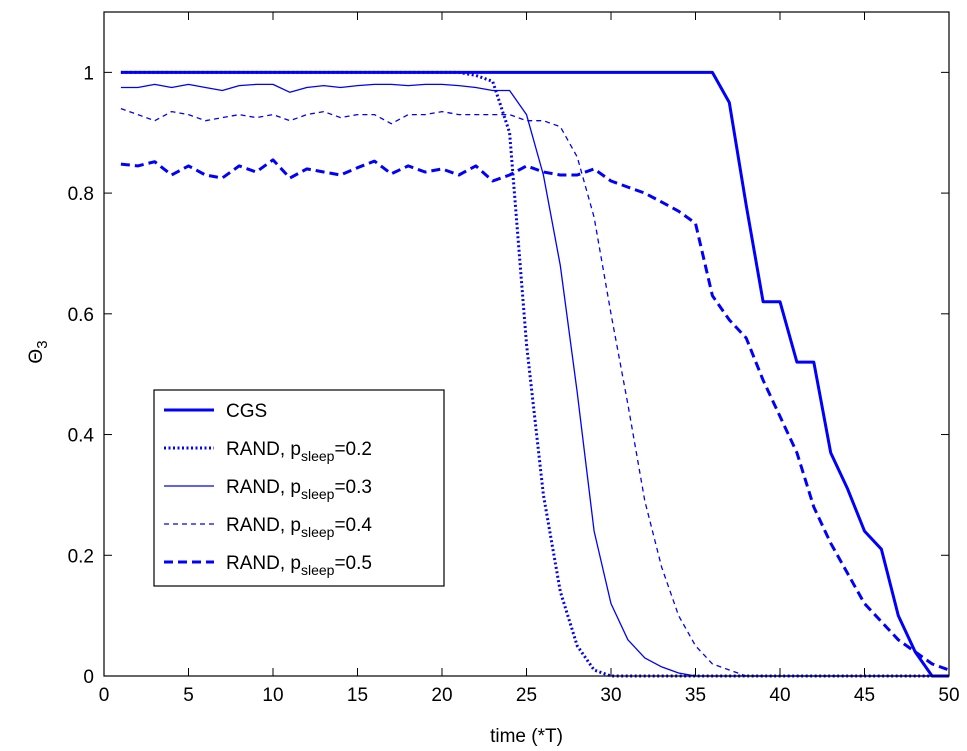 The height and width of the screenshot is (751, 967). What do you see at coordinates (357, 695) in the screenshot?
I see `x-tick-label: 15` at bounding box center [357, 695].